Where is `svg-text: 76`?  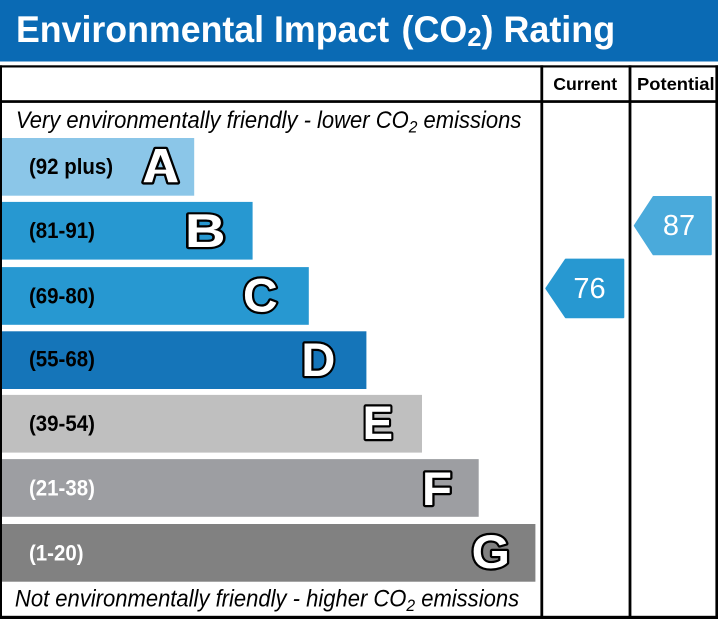 svg-text: 76 is located at coordinates (589, 289).